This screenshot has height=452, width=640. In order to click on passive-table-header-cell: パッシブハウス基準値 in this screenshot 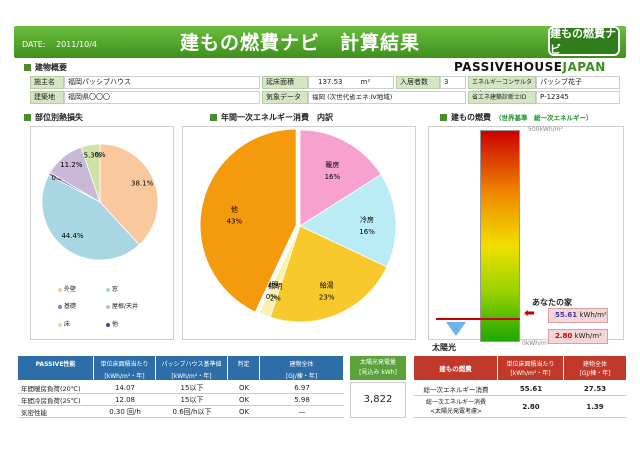, I will do `click(192, 363)`.